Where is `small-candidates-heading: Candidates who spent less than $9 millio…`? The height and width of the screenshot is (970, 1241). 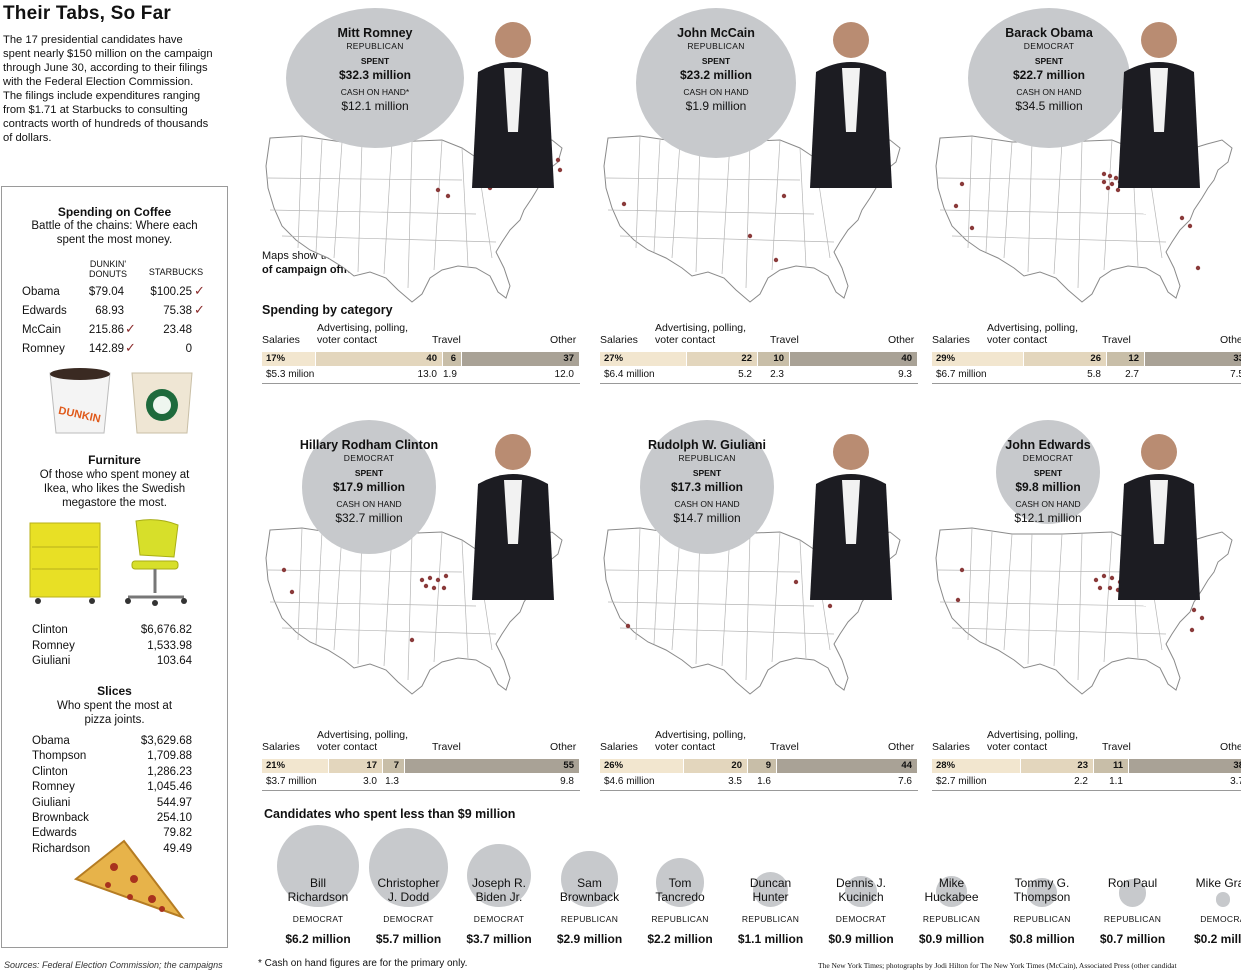
small-candidates-heading: Candidates who spent less than $9 millio… is located at coordinates (390, 814).